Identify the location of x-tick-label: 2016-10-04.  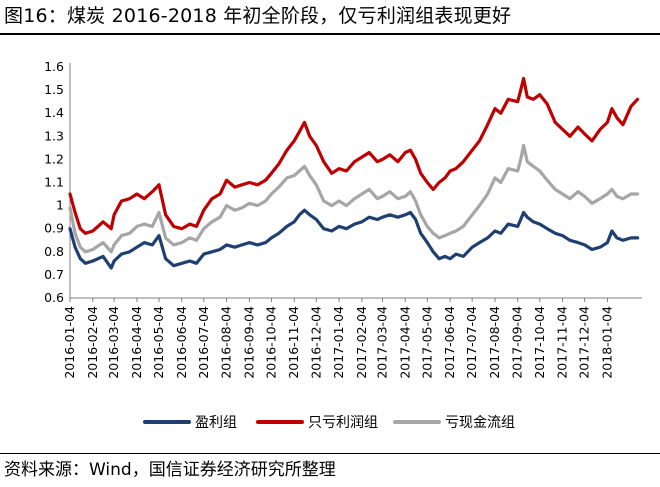
(270, 342).